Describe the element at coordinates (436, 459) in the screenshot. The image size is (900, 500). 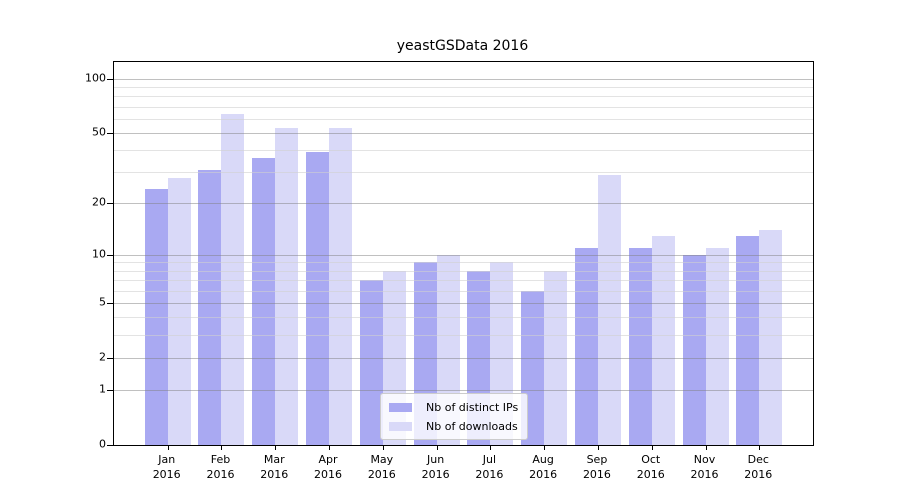
I see `x-tick-month: Jun` at that location.